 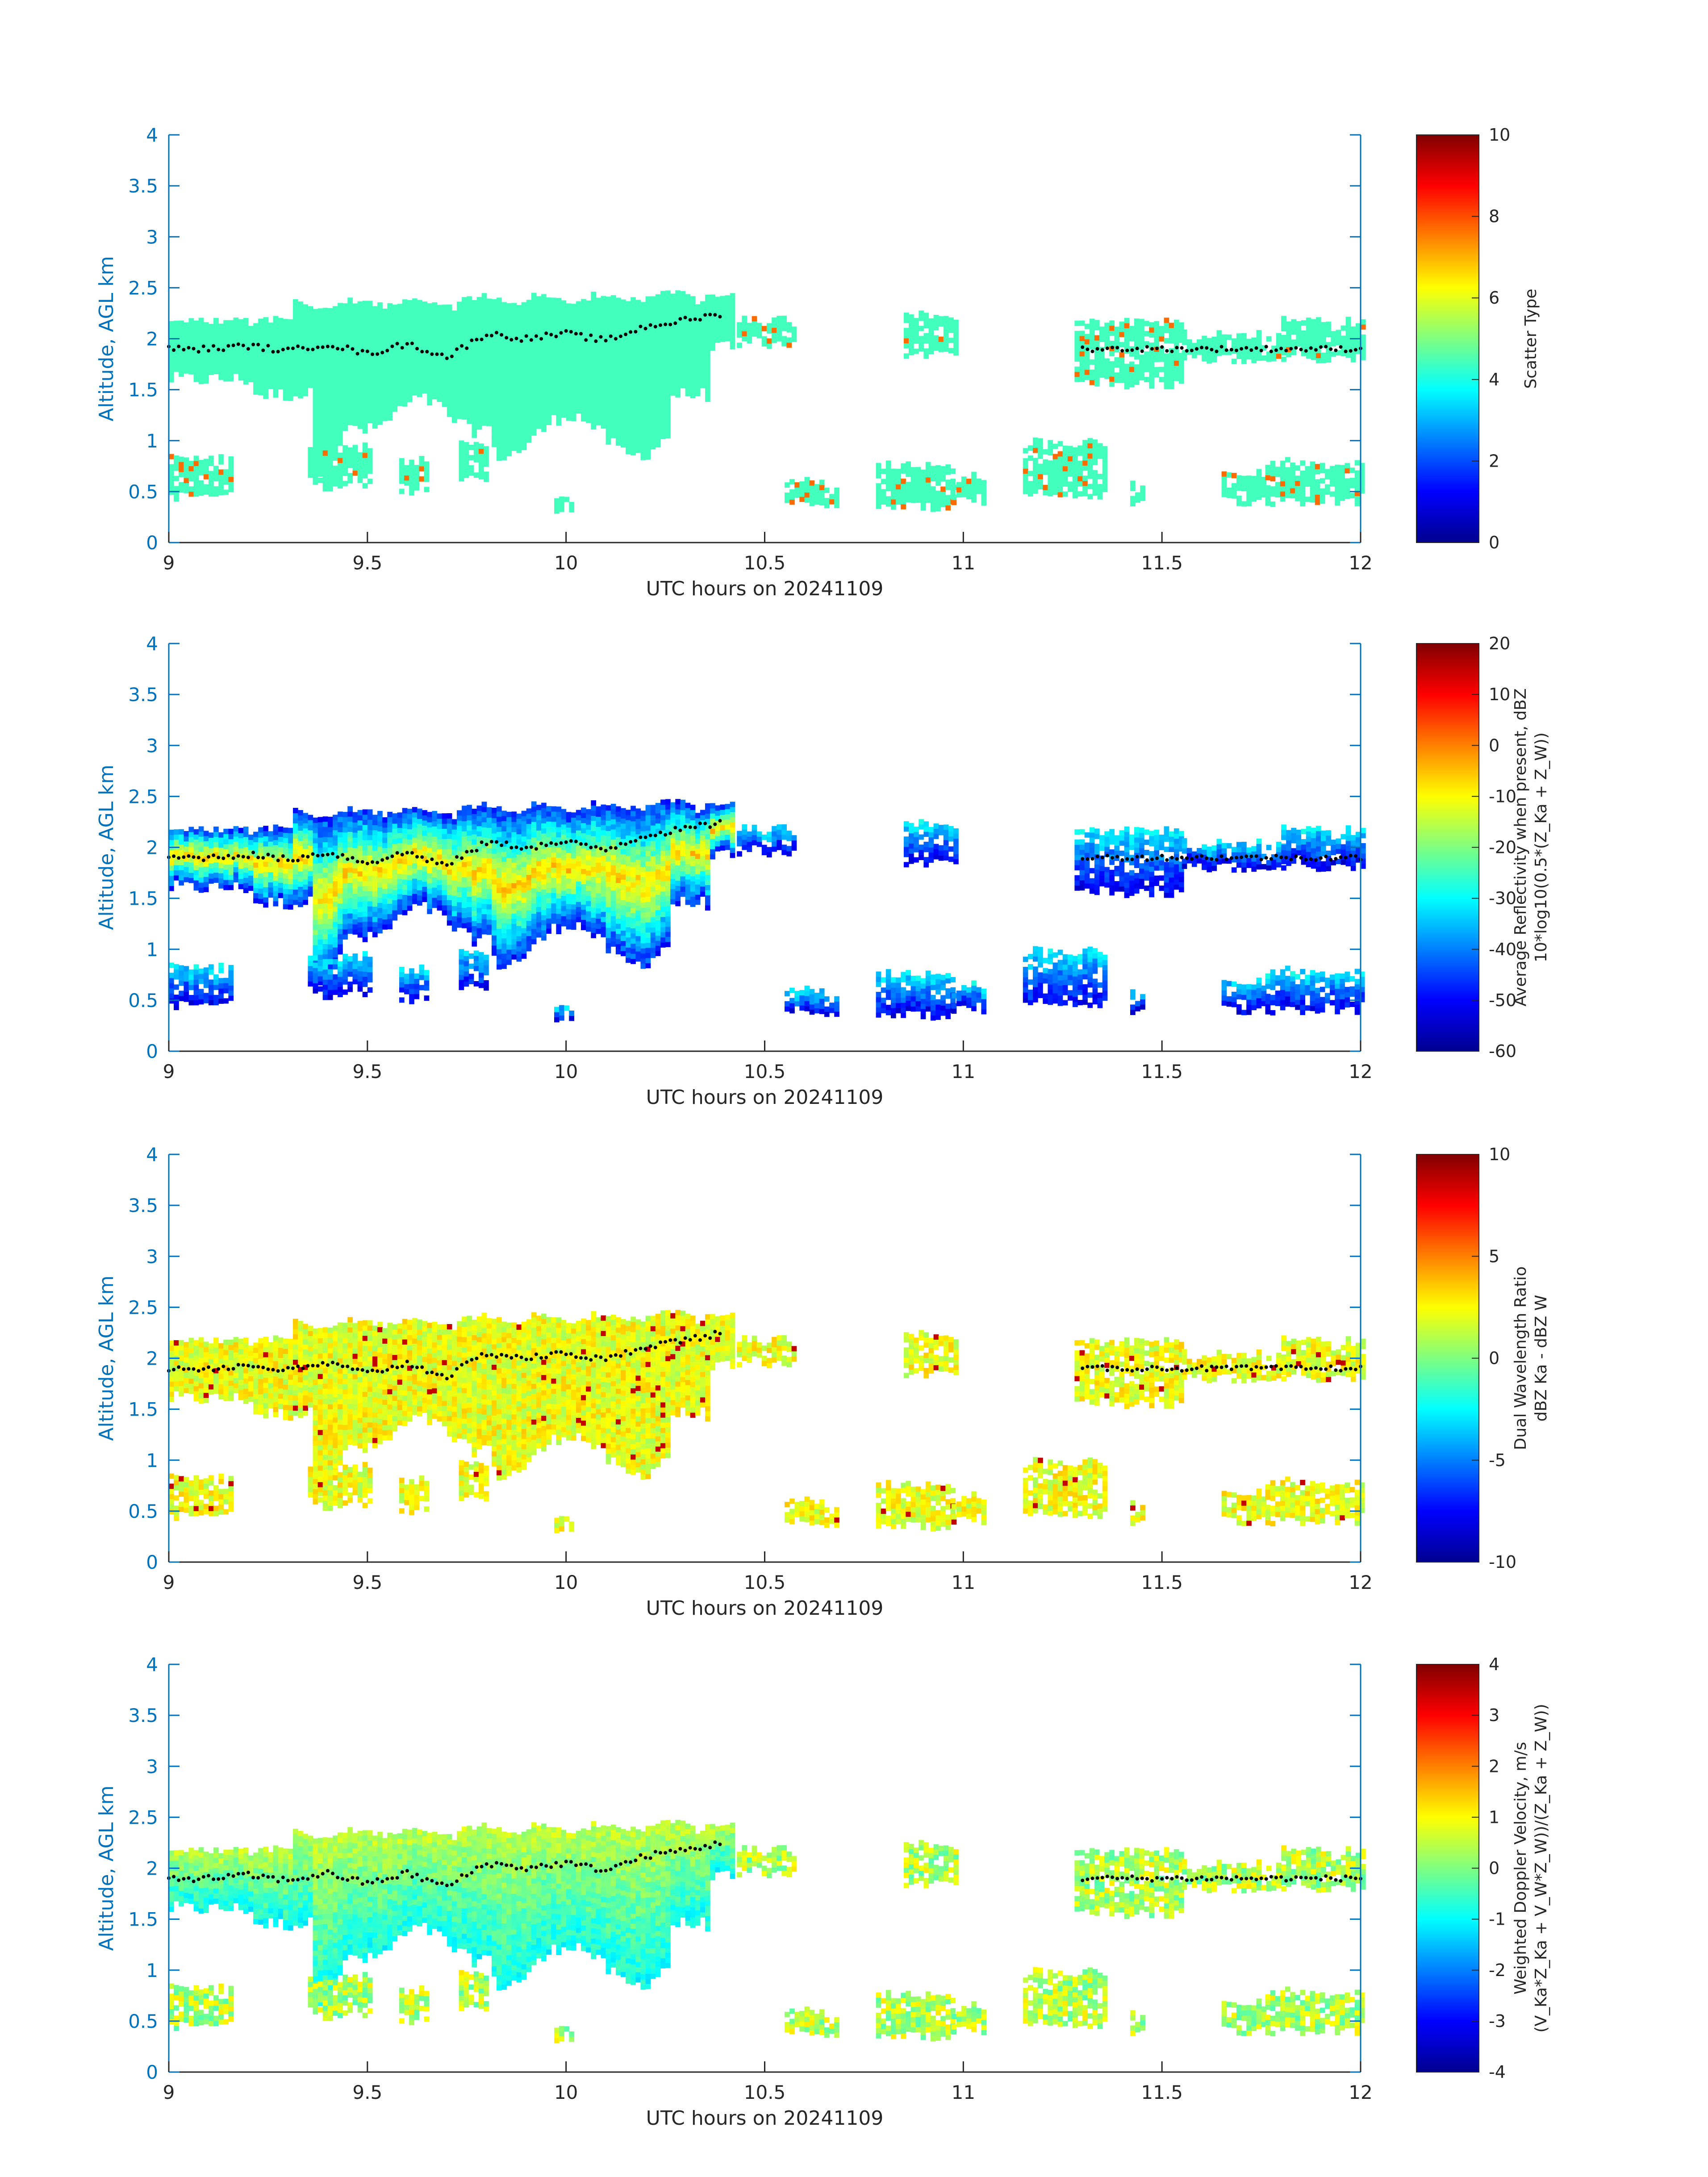 I want to click on cloud-base-dot, so click(x=626, y=334).